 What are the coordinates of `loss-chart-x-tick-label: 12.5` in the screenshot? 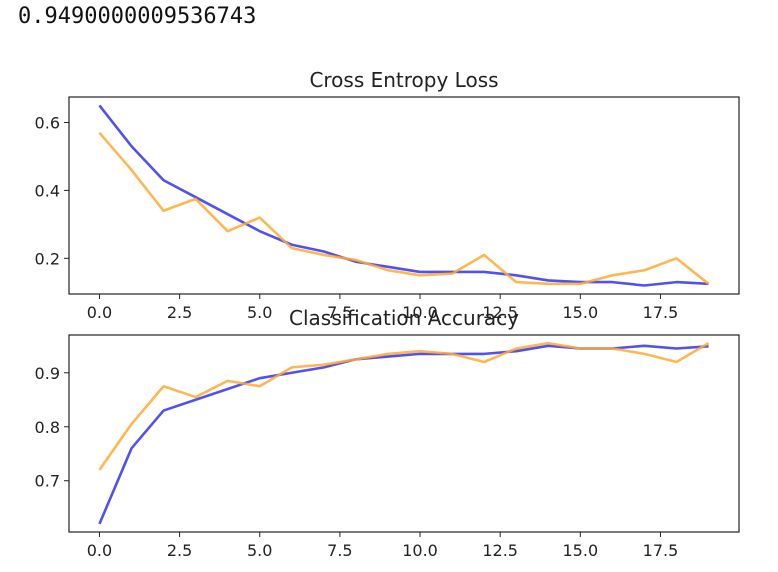 It's located at (500, 312).